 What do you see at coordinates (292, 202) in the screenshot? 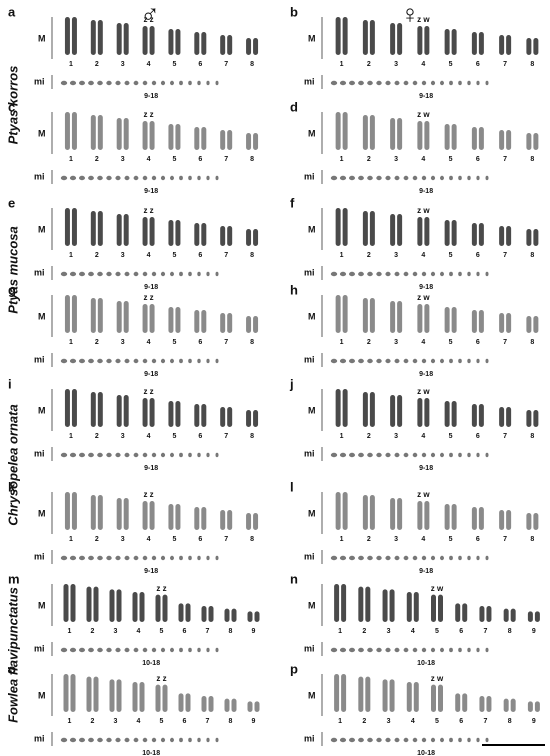
I see `panel-letter: f` at bounding box center [292, 202].